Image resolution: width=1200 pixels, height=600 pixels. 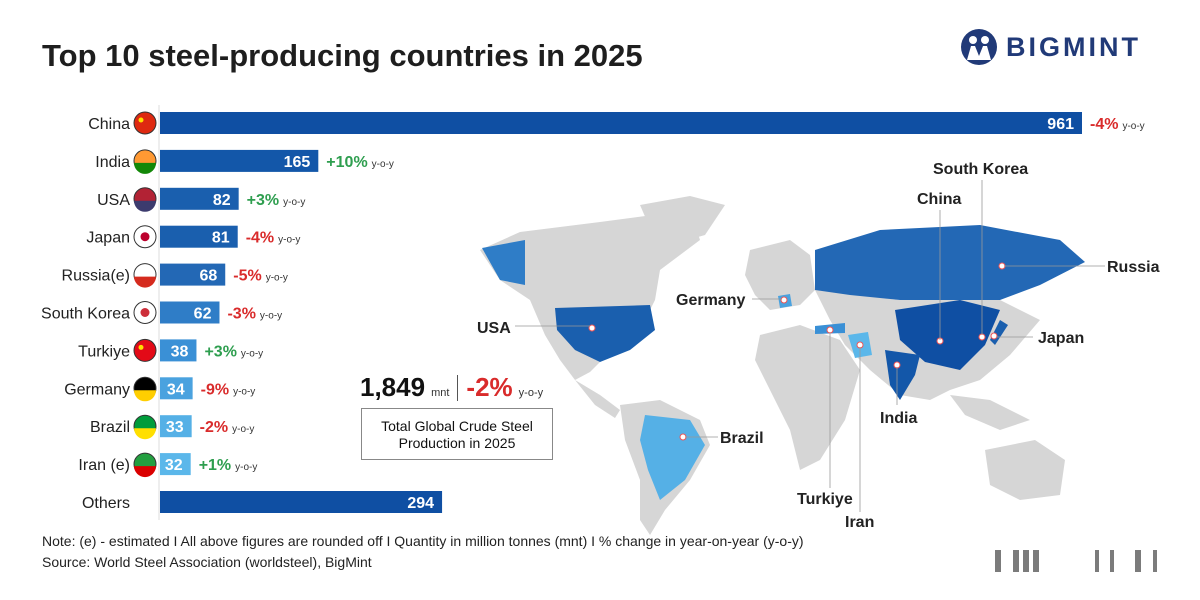 What do you see at coordinates (807, 397) in the screenshot?
I see `map-africa` at bounding box center [807, 397].